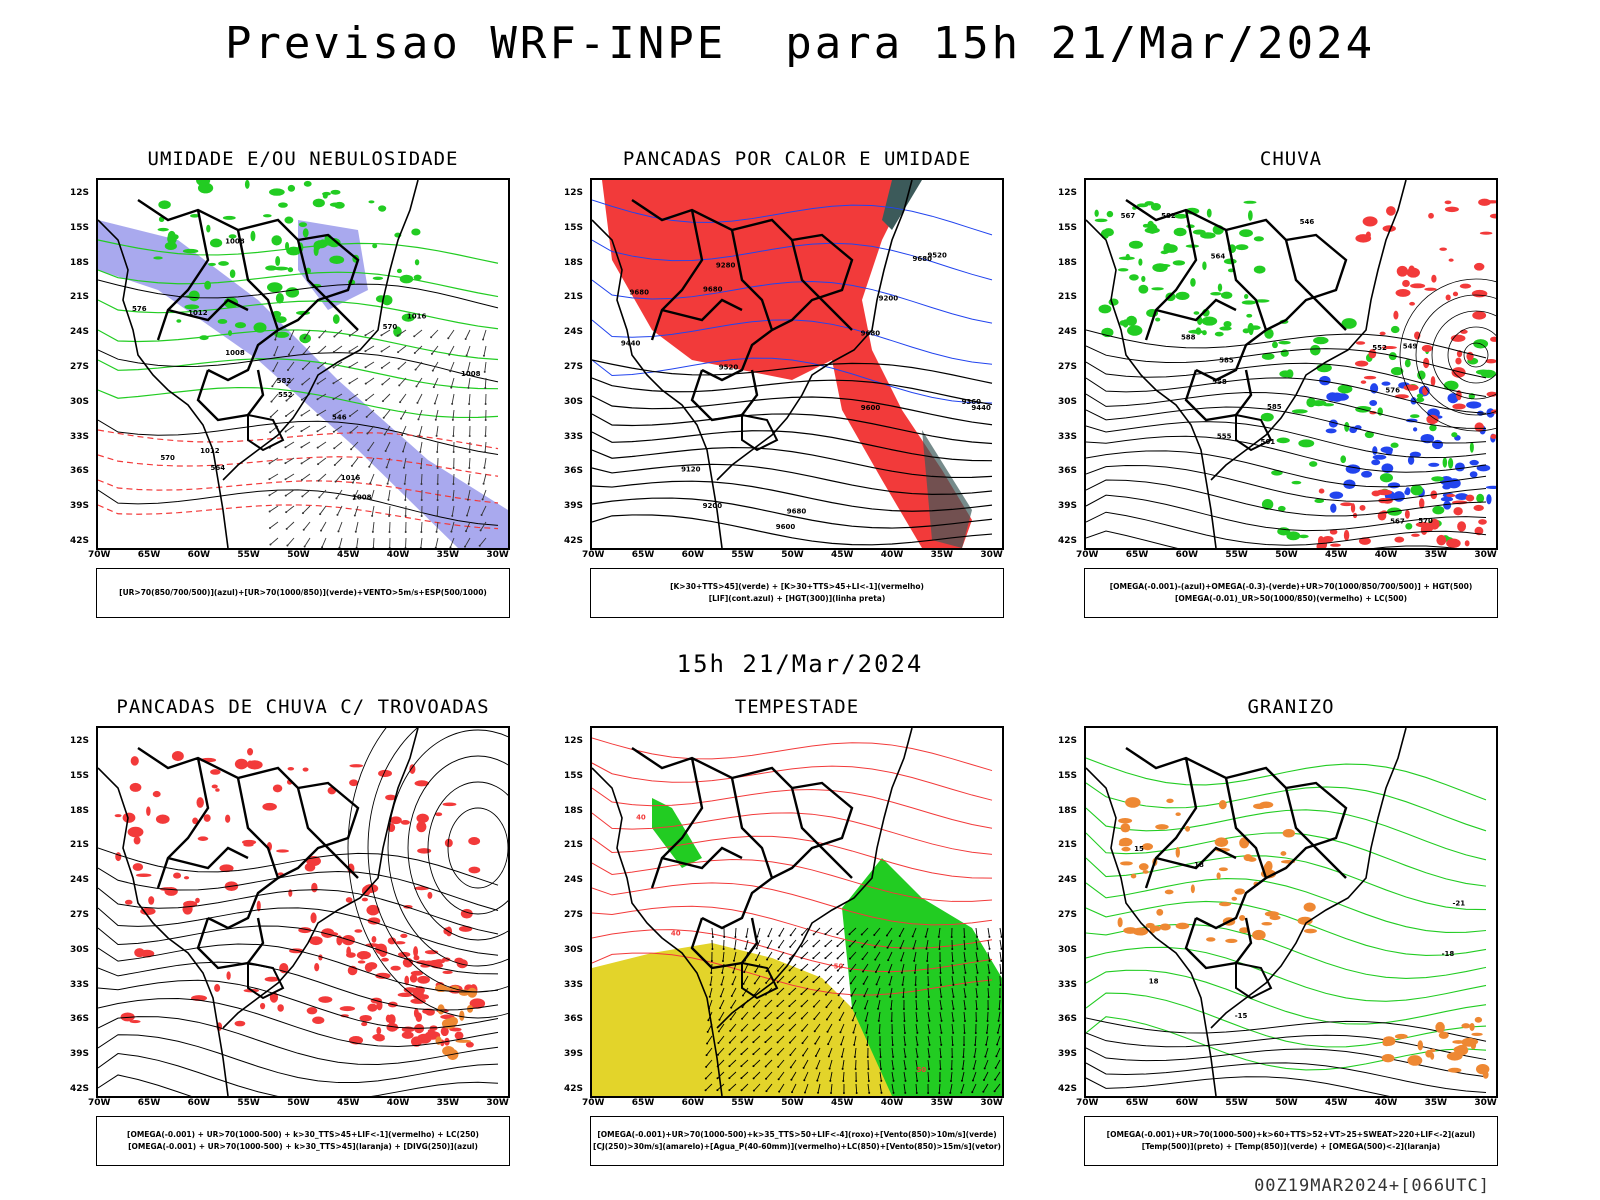 This screenshot has height=1200, width=1600. I want to click on longitude-label: 65W, so click(149, 1103).